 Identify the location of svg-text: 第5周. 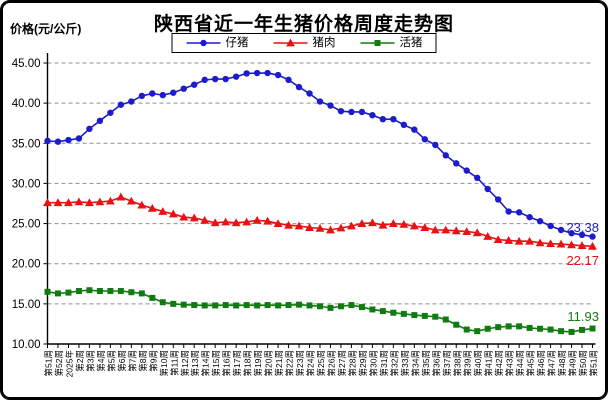
(111, 361).